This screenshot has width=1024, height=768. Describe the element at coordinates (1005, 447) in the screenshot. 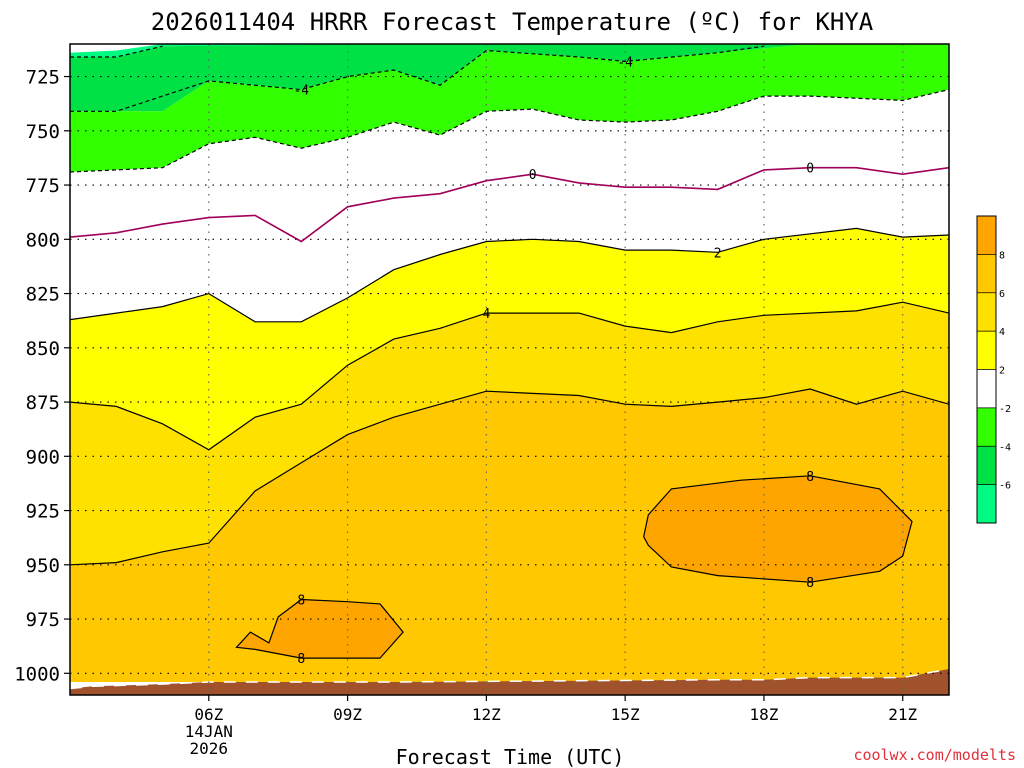

I see `colorbar-label: -4` at that location.